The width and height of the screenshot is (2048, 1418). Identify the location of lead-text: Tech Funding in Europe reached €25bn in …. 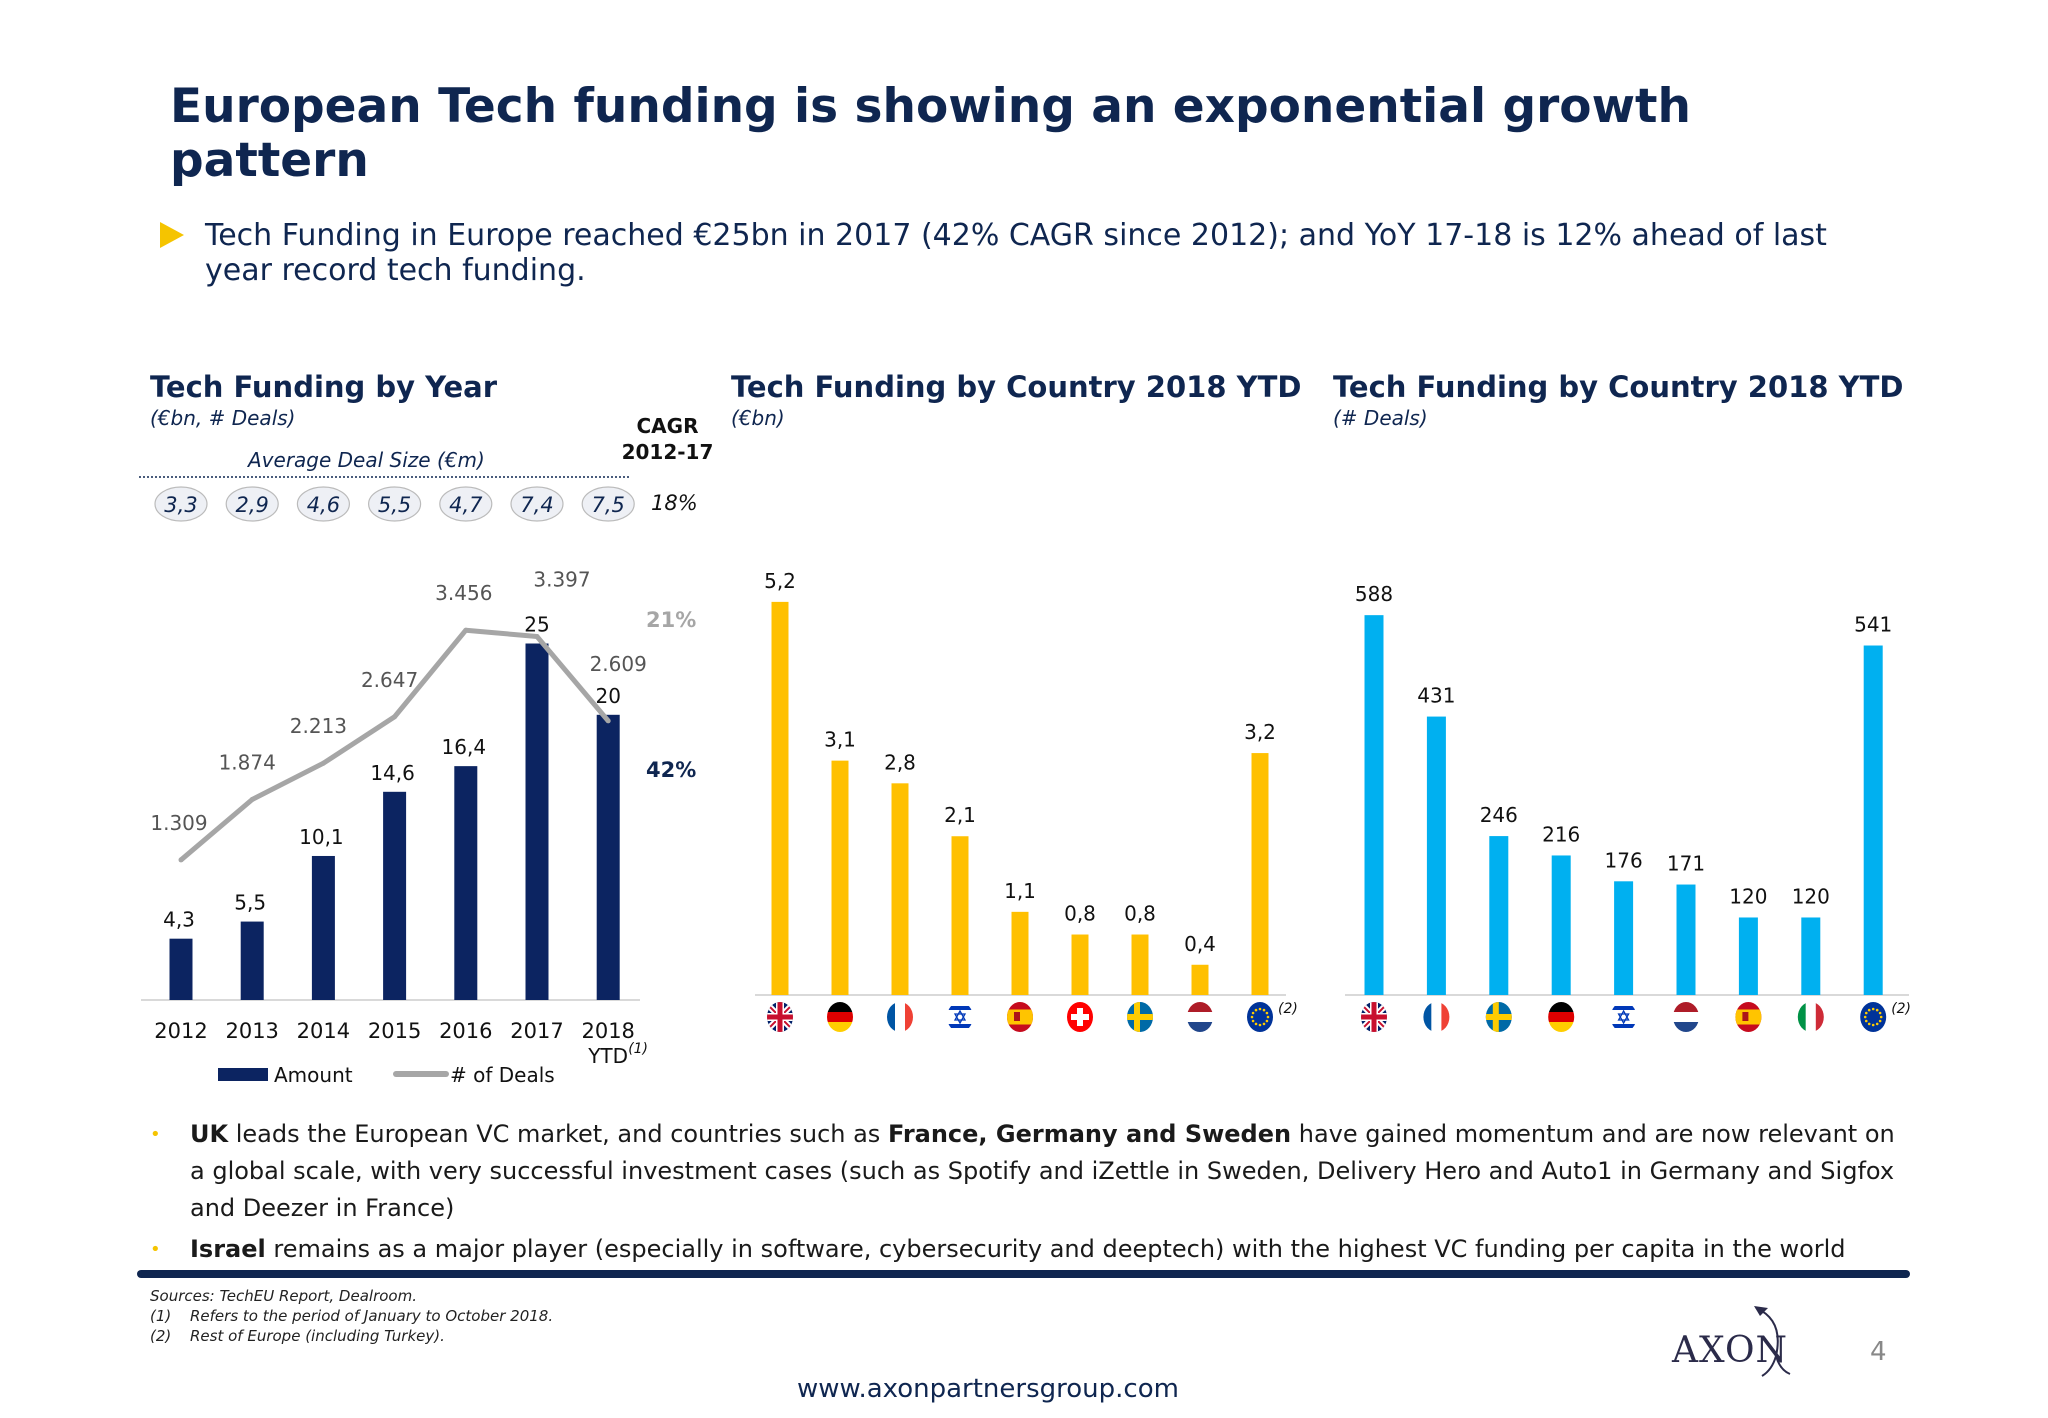
(1016, 253).